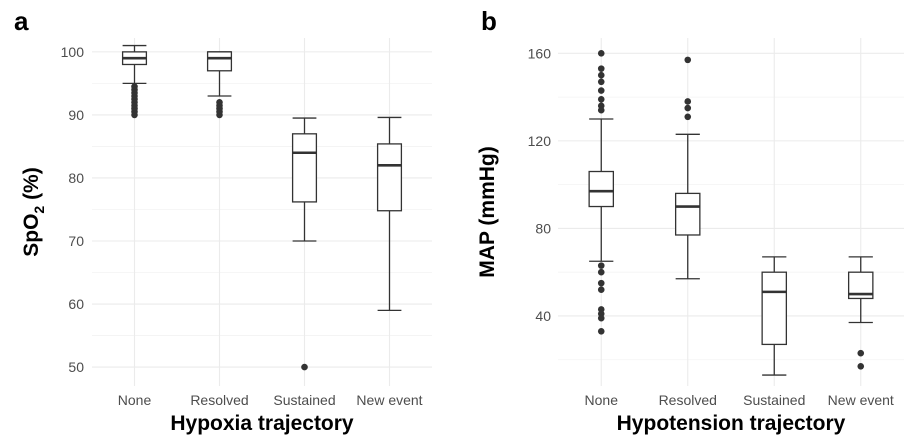  I want to click on panel-tag: b, so click(489, 21).